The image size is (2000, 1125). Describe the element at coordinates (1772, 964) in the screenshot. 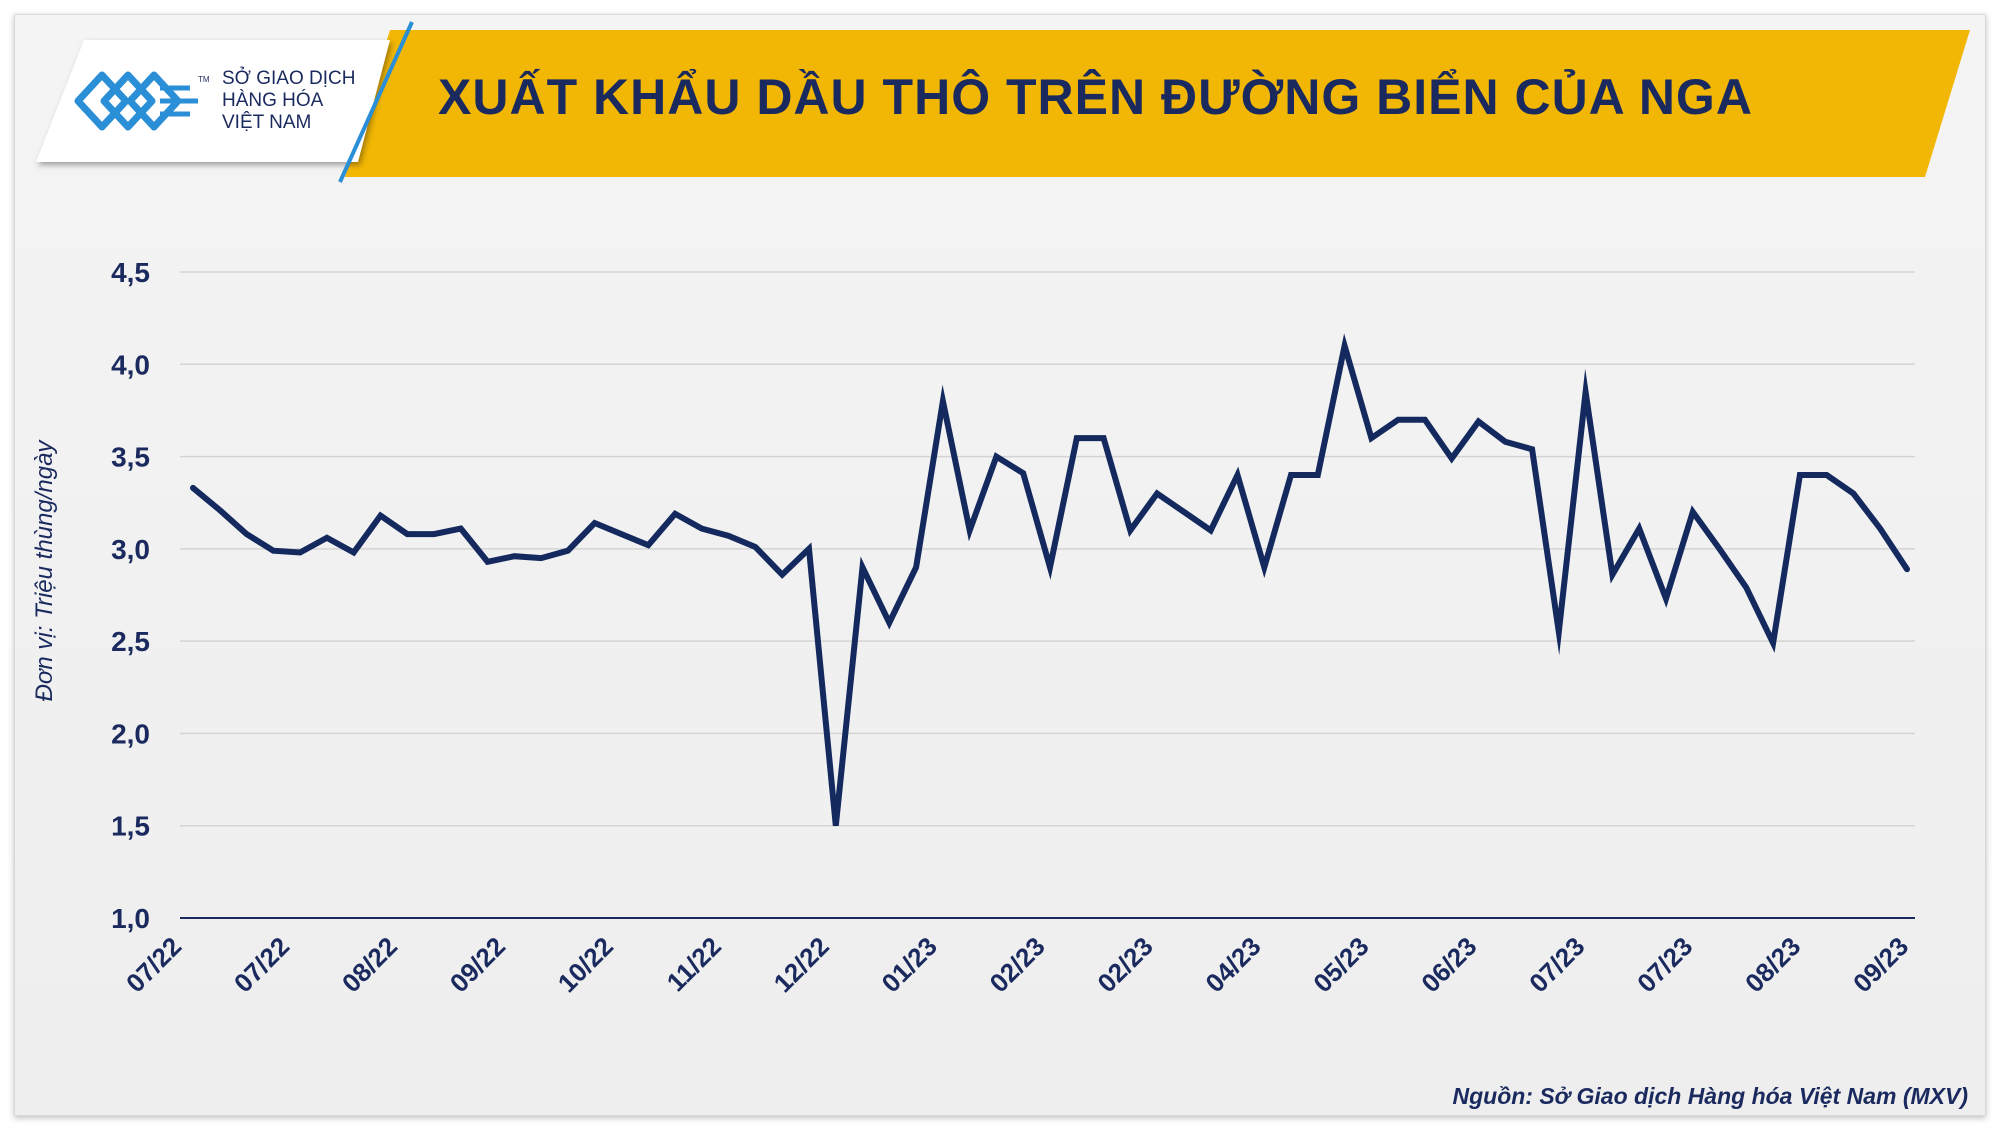

I see `x-tick-label: 08/23` at that location.